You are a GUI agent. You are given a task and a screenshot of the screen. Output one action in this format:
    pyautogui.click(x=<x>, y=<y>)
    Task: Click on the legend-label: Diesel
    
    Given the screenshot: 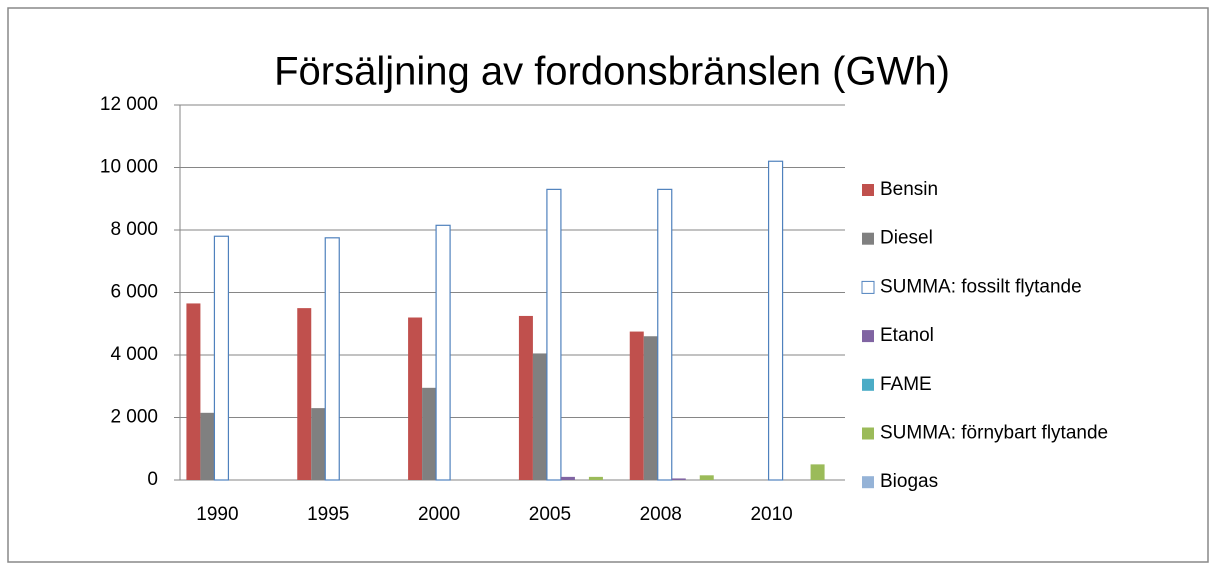 What is the action you would take?
    pyautogui.click(x=906, y=238)
    